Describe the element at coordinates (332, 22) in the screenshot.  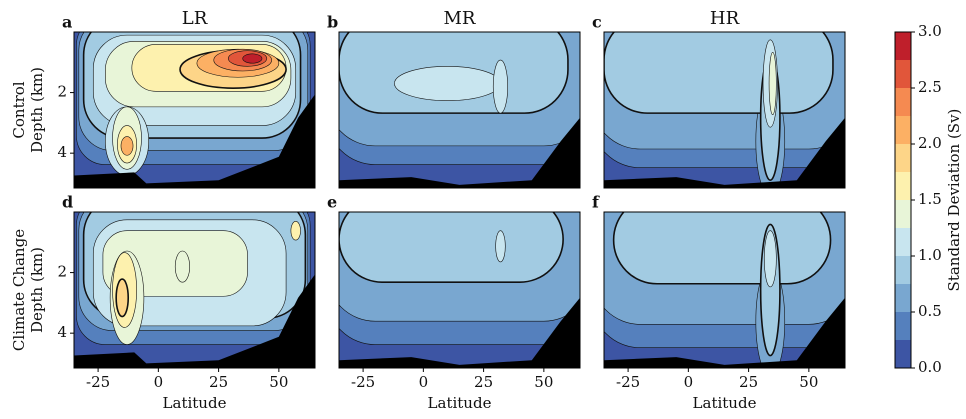
I see `panel-label: b` at that location.